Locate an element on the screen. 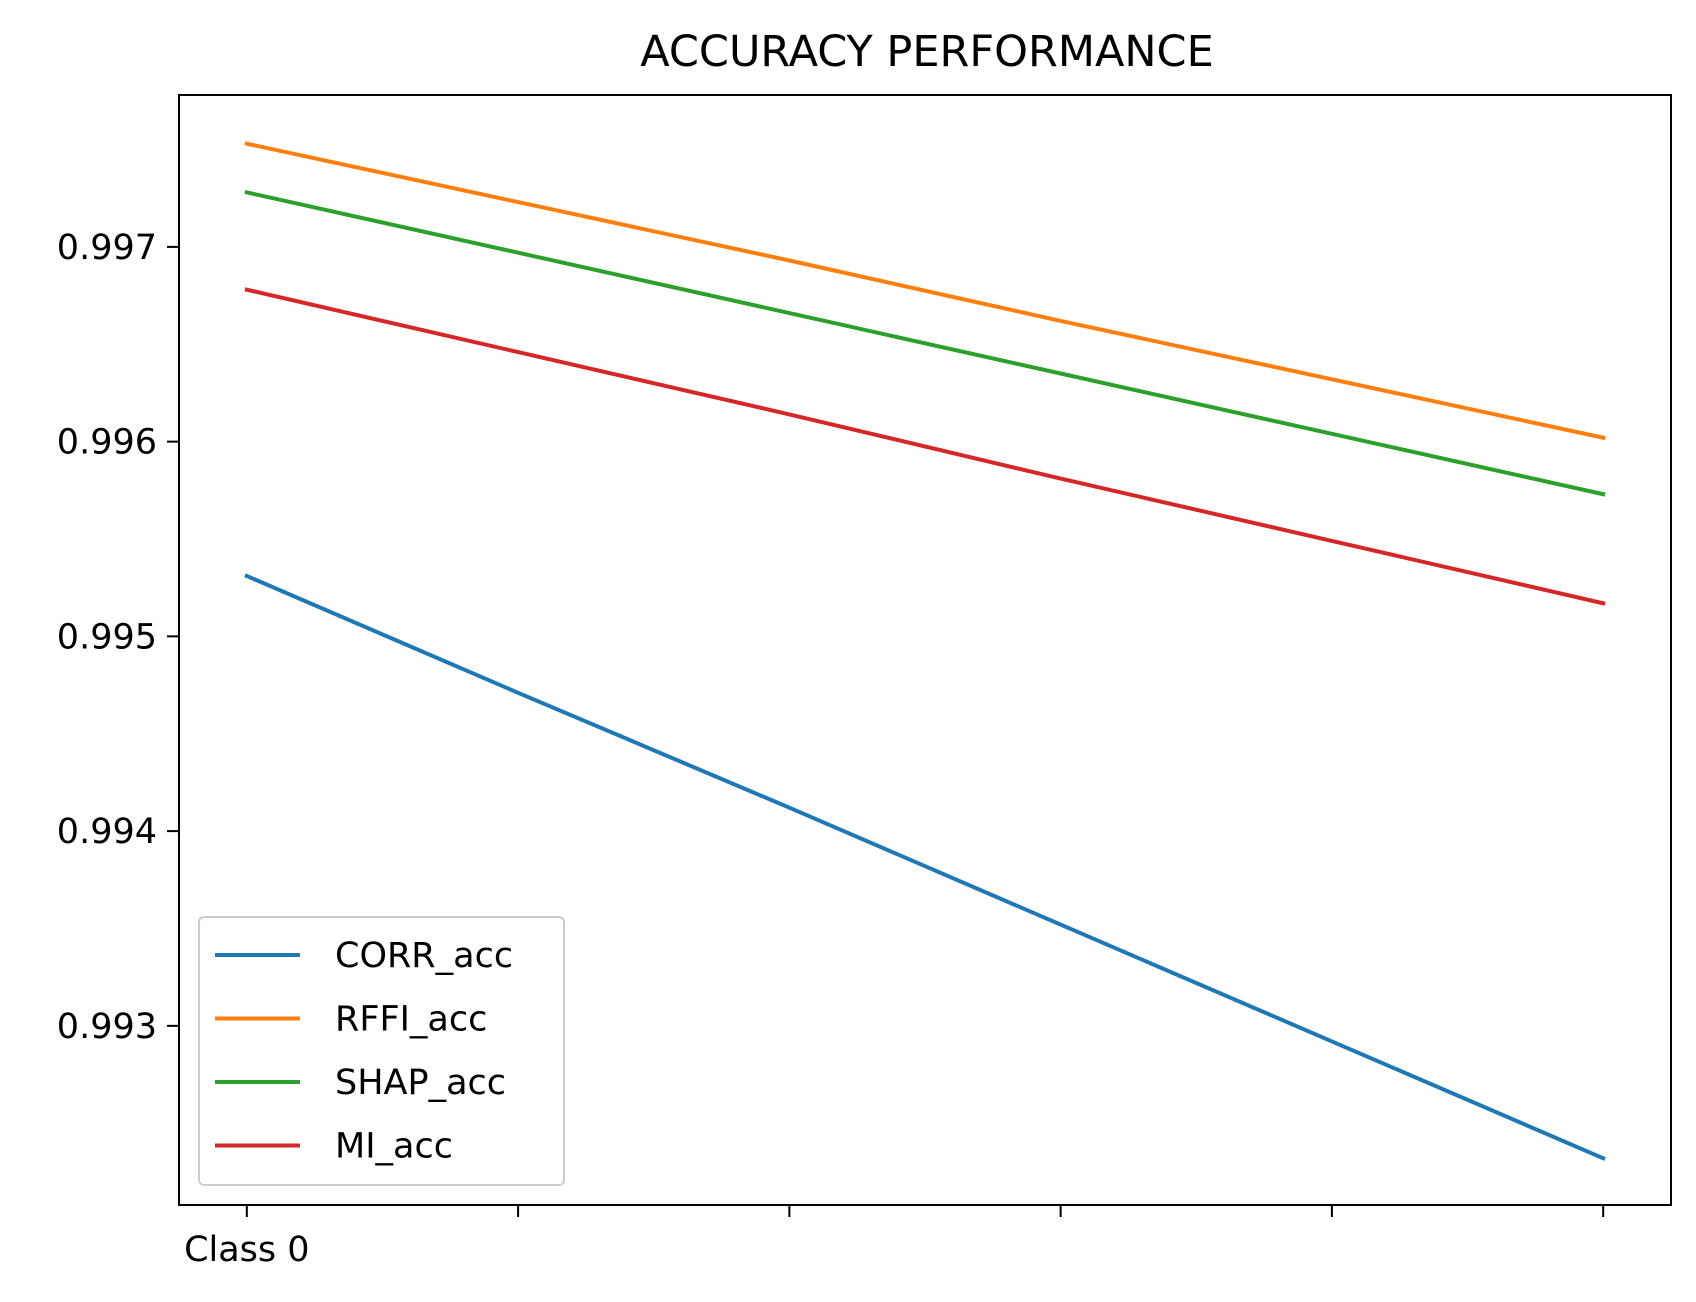  legend: CORR_acc RFFI_acc SHAP_acc MI_acc is located at coordinates (381, 1051).